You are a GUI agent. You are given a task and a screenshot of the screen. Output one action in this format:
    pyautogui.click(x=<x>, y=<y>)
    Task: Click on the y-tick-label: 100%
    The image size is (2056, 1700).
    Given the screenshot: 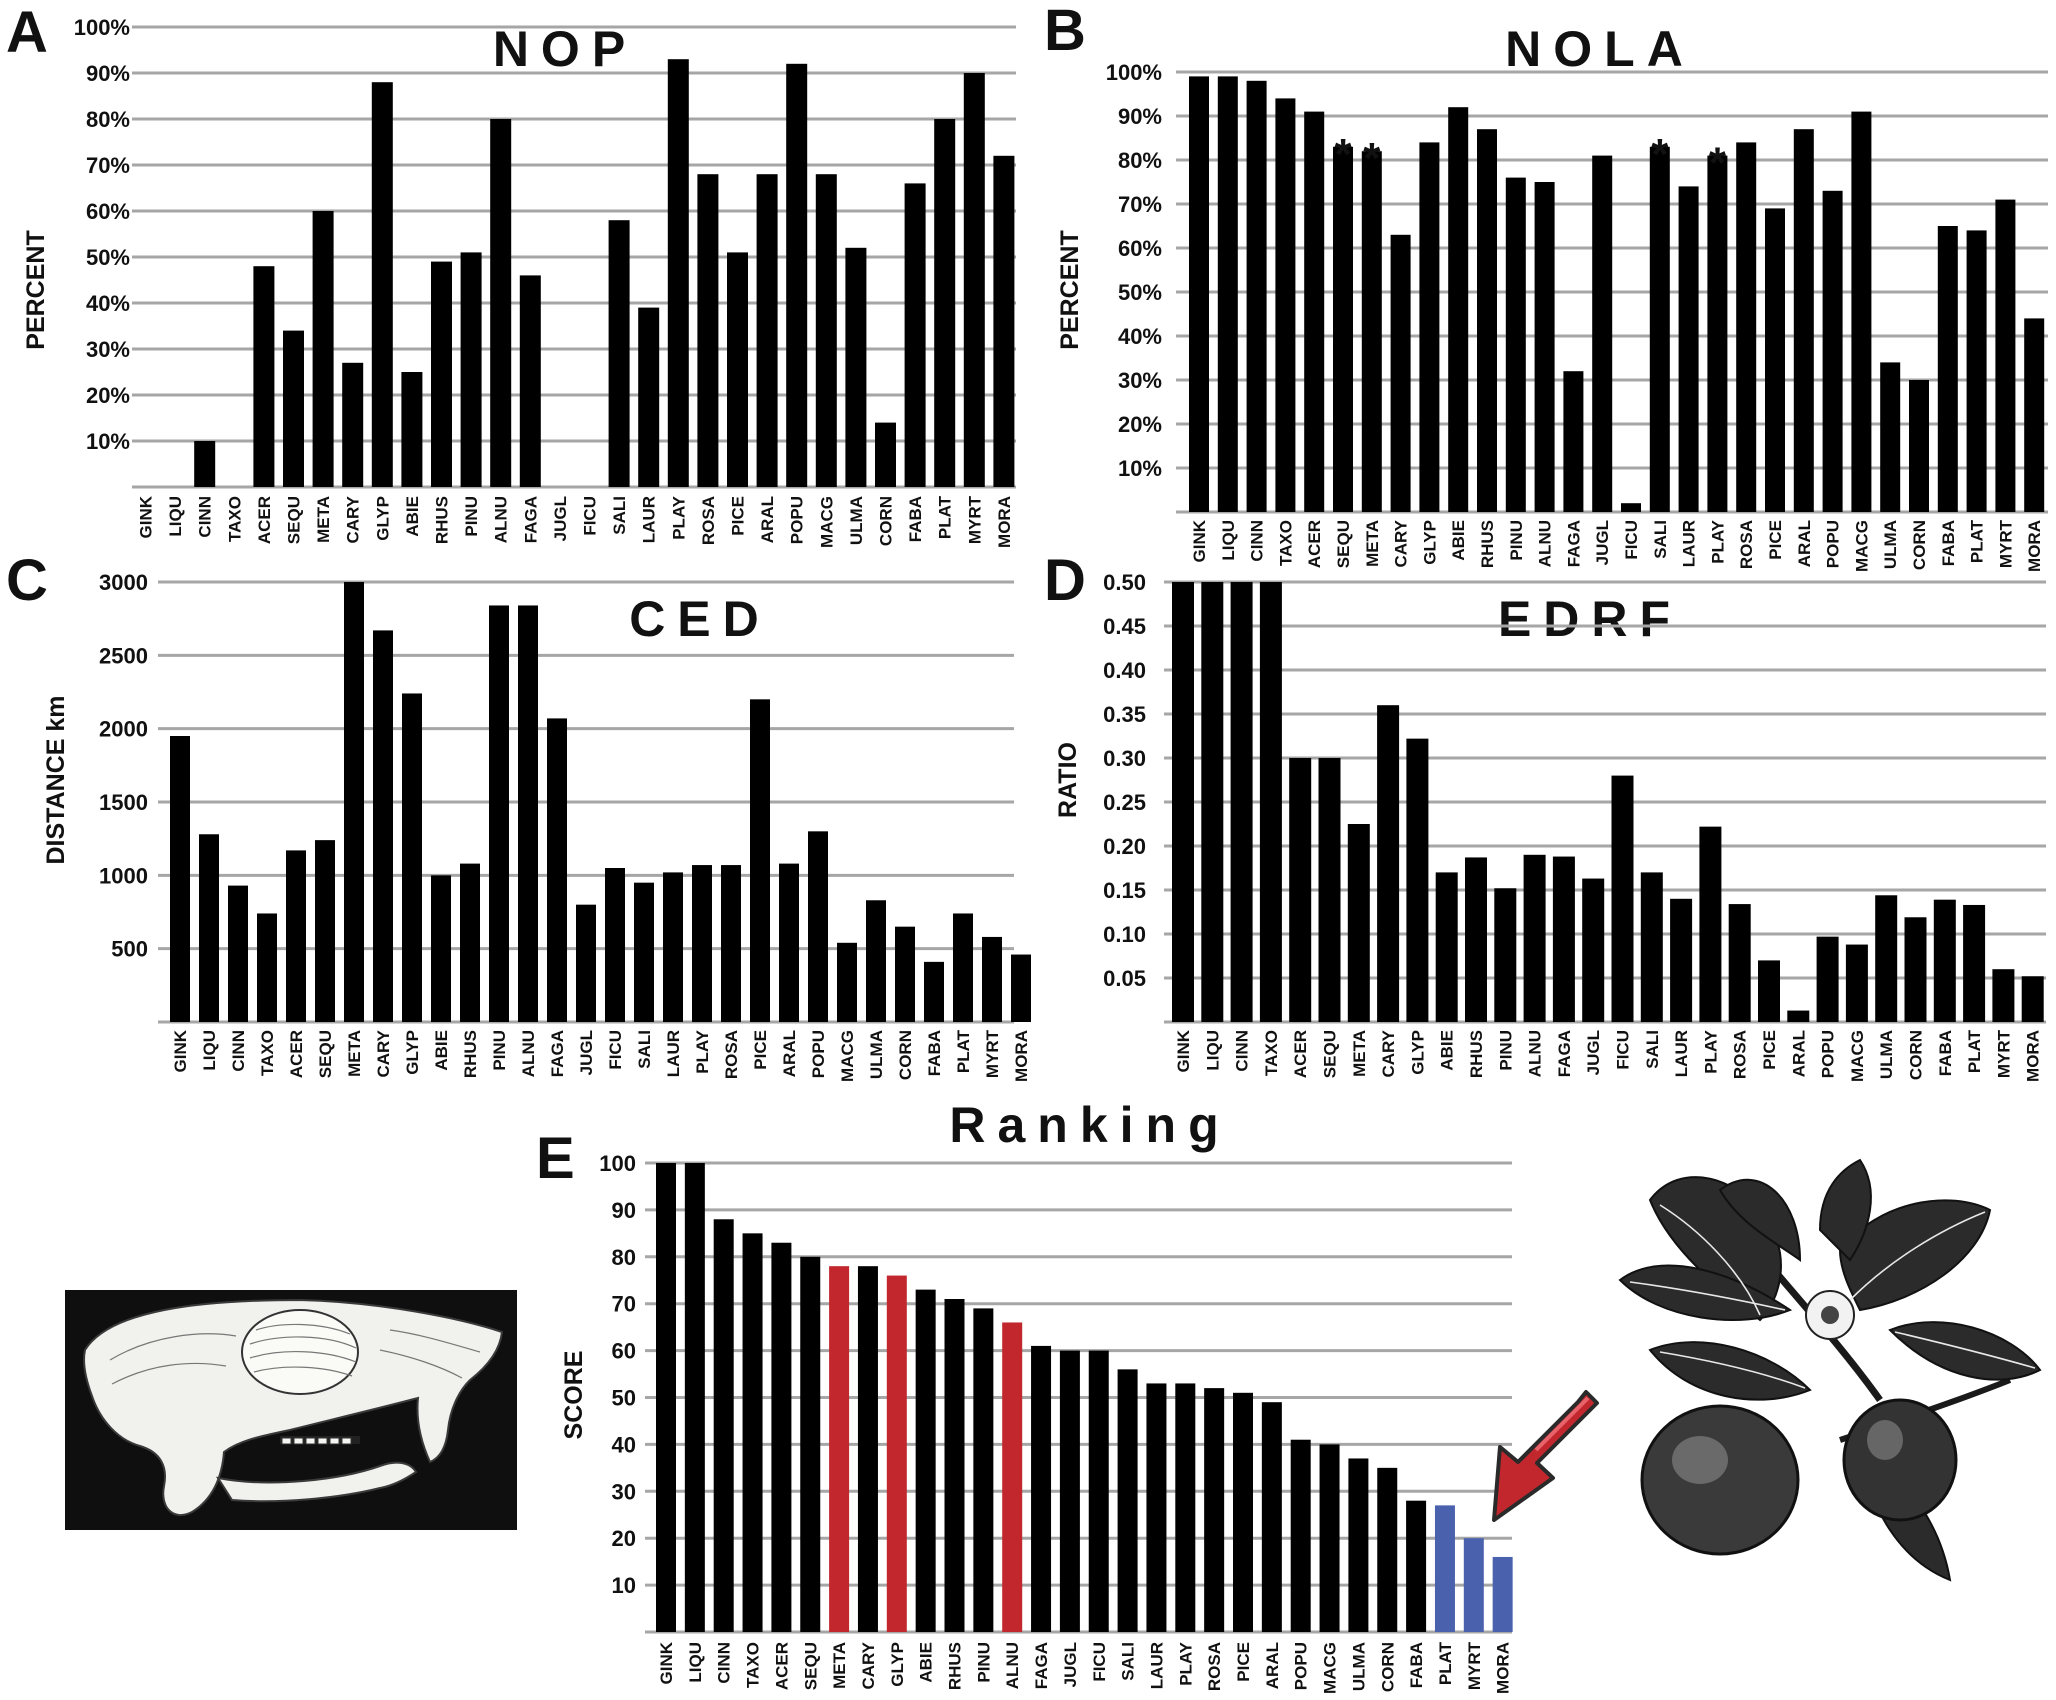 What is the action you would take?
    pyautogui.click(x=102, y=27)
    